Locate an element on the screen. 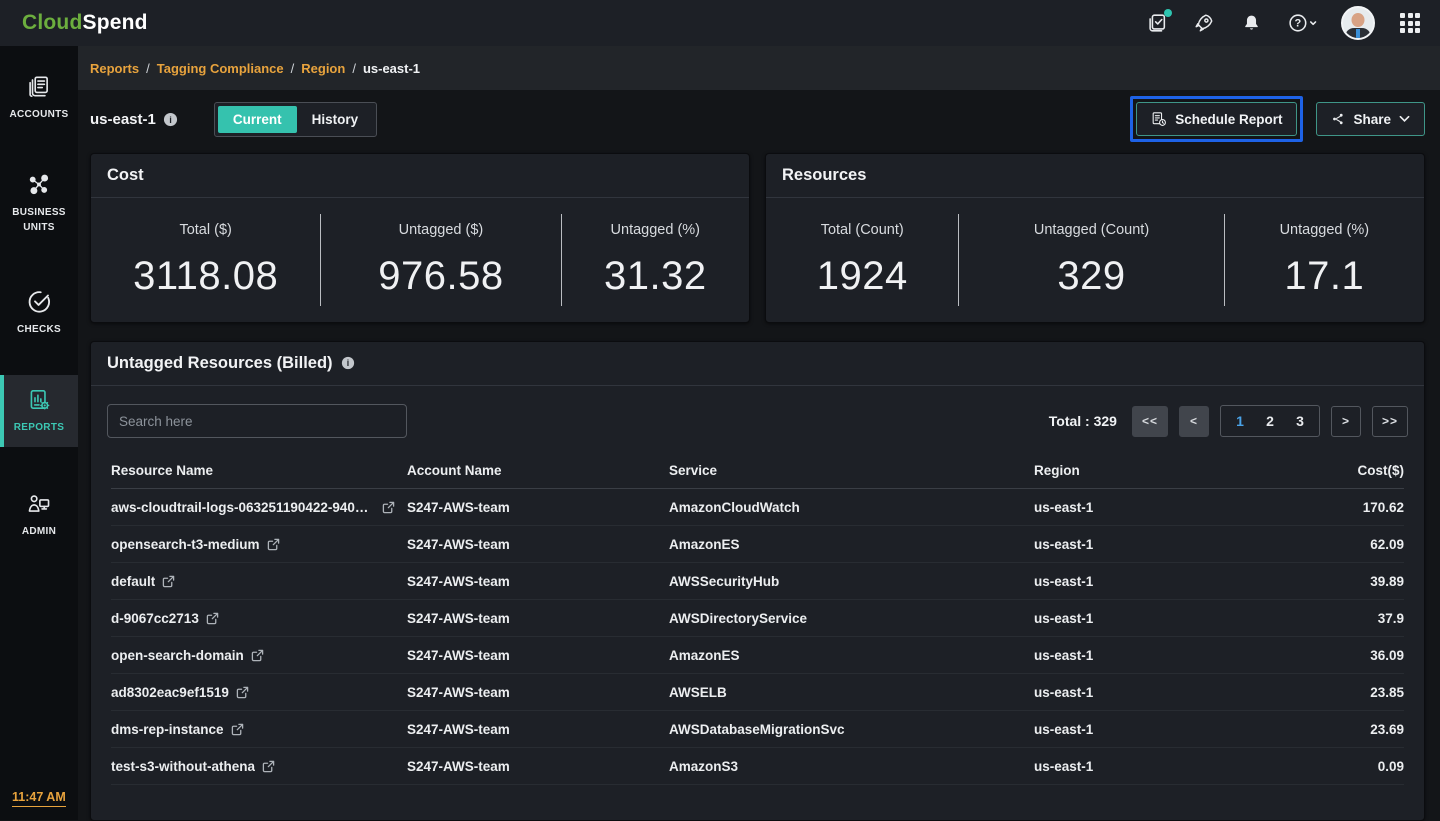  total-count-label: Total : 329 is located at coordinates (1082, 421).